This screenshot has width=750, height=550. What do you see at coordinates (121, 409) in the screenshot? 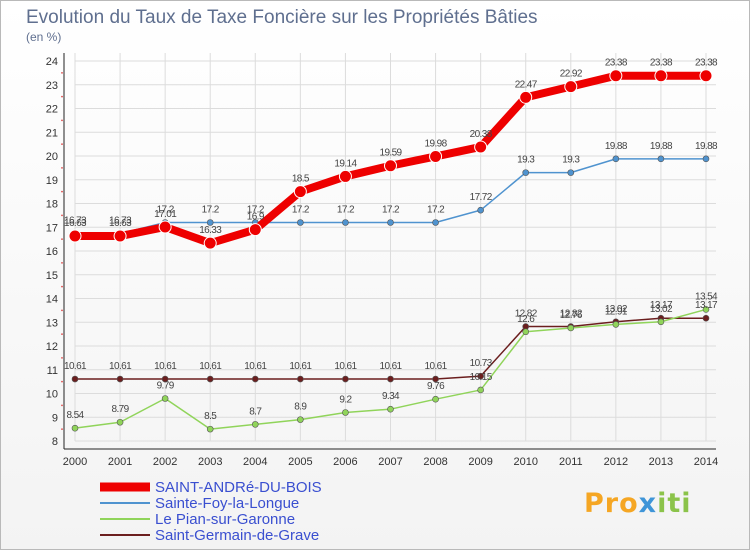
I see `data-label-2: 8.79` at bounding box center [121, 409].